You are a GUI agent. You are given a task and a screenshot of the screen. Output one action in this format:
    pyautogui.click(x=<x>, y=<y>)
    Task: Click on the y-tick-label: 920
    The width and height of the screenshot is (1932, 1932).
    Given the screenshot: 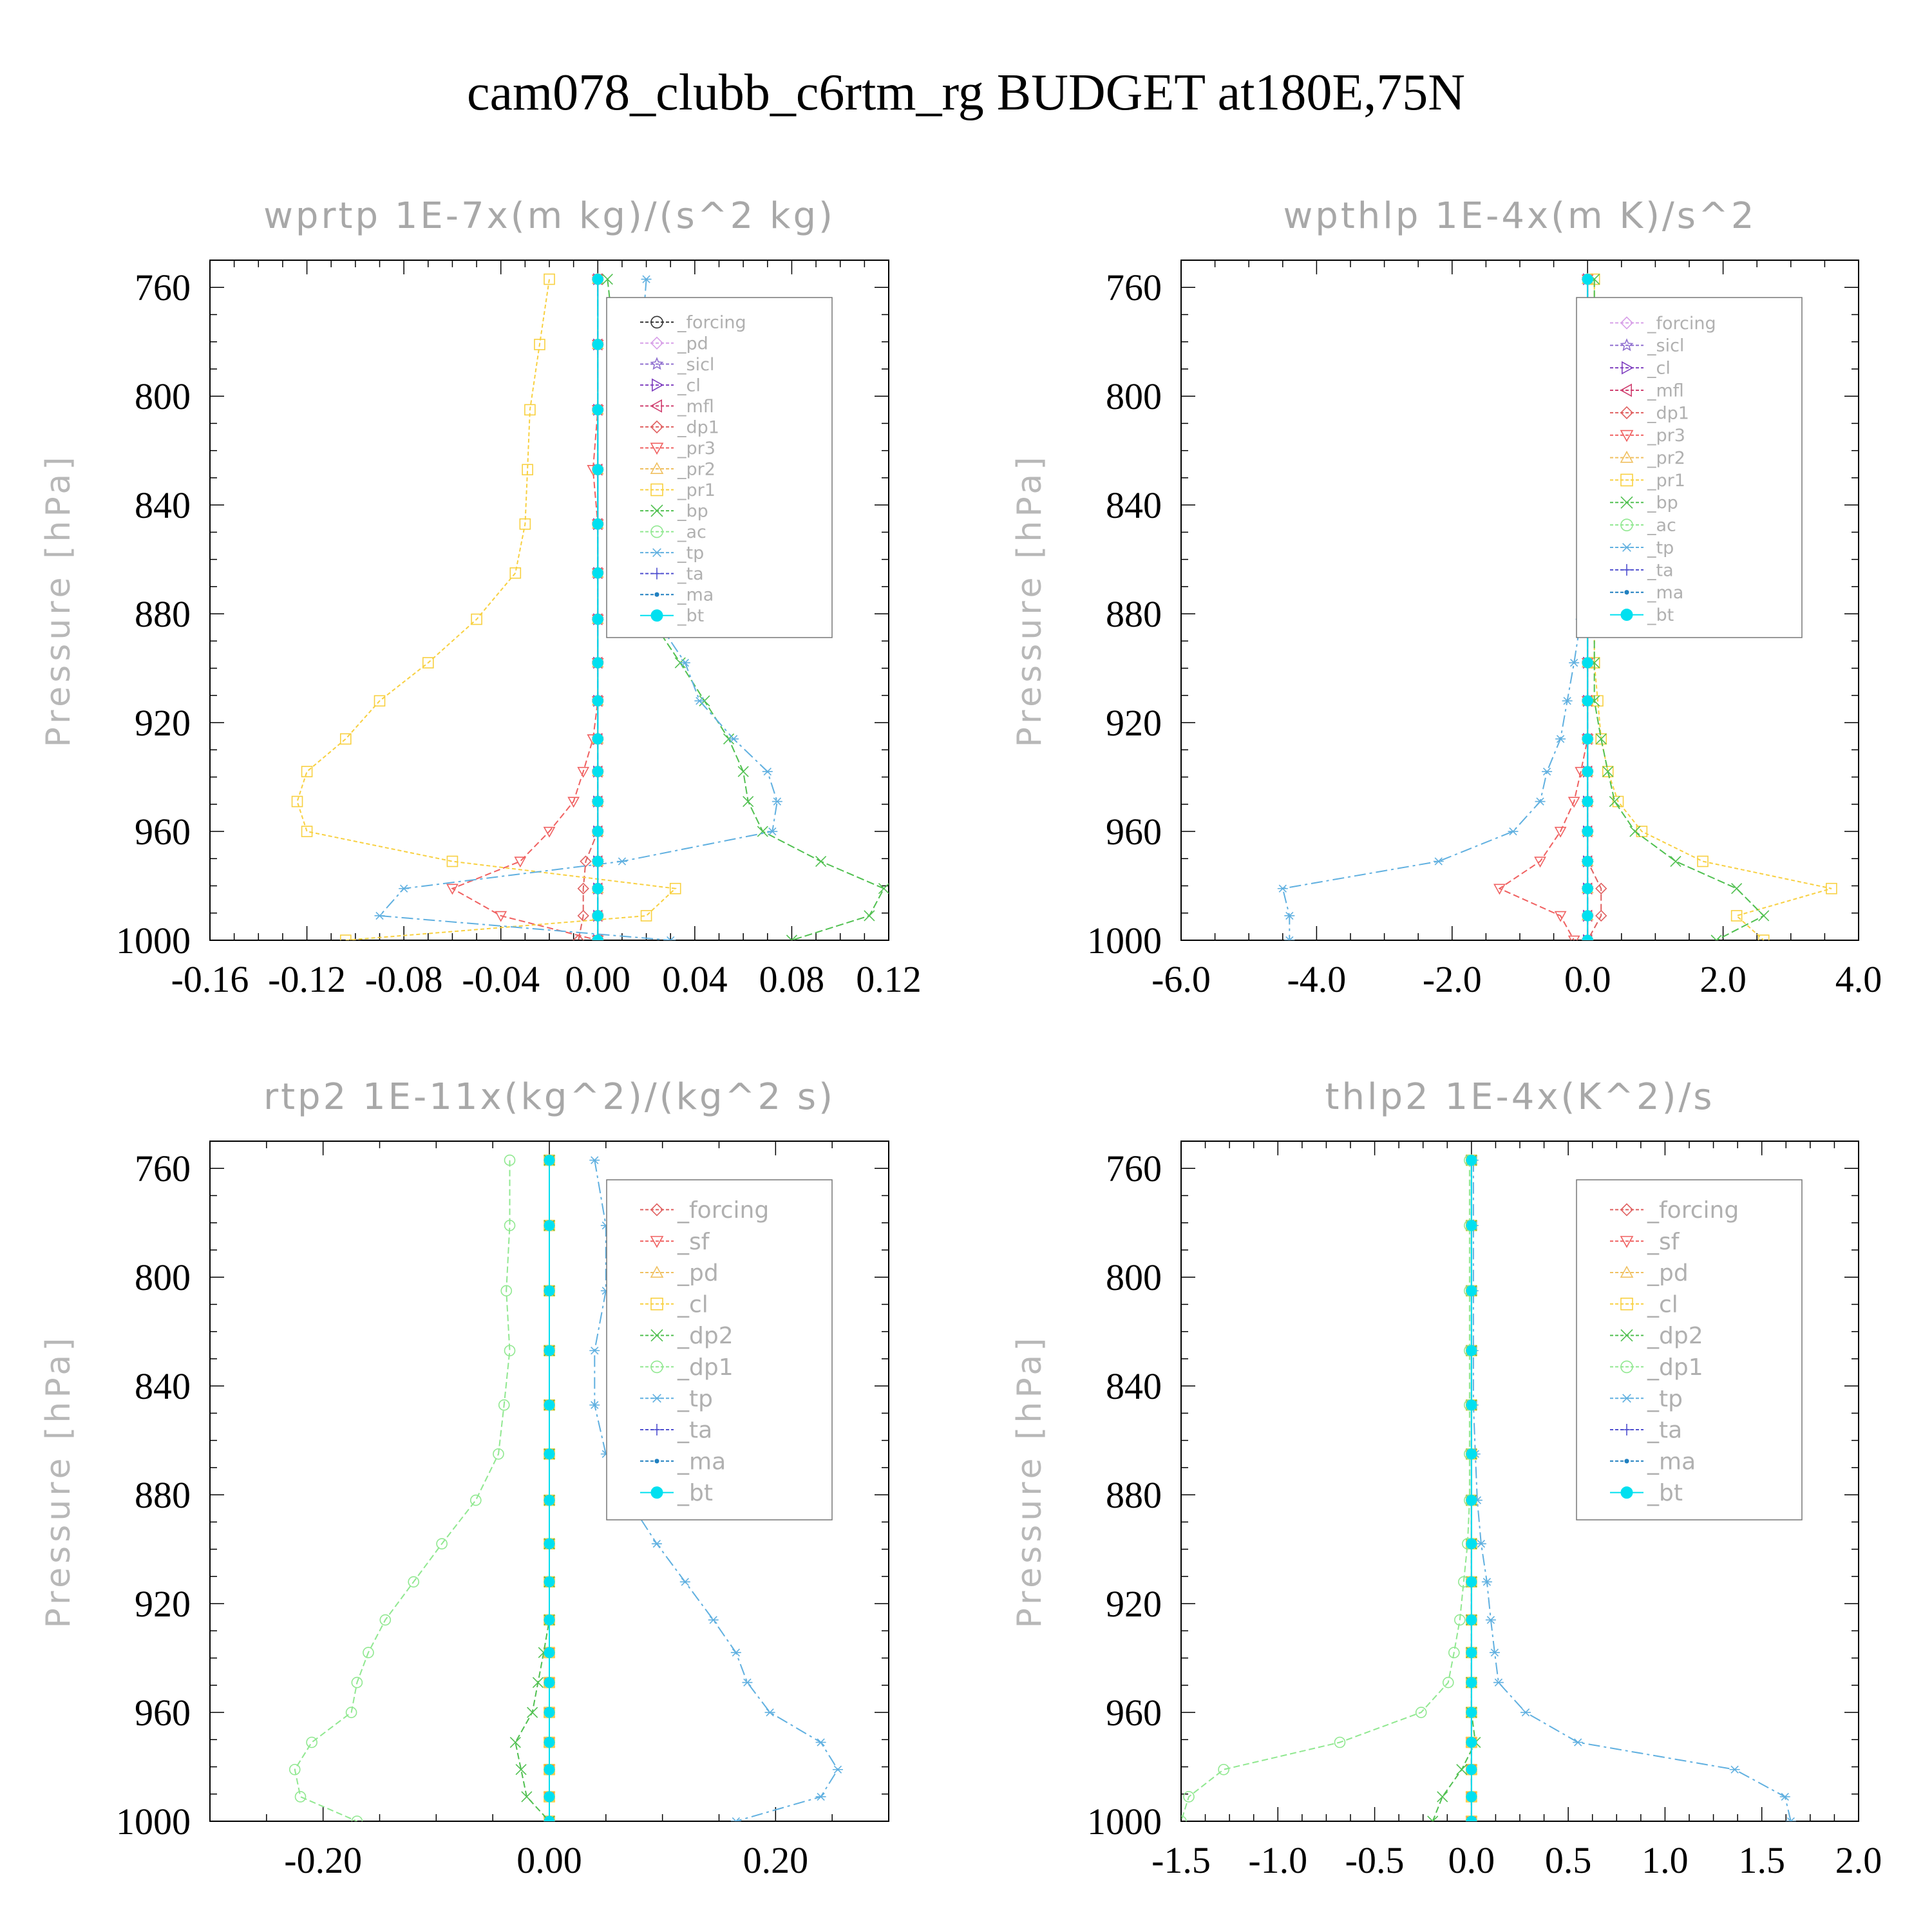 What is the action you would take?
    pyautogui.click(x=1134, y=723)
    